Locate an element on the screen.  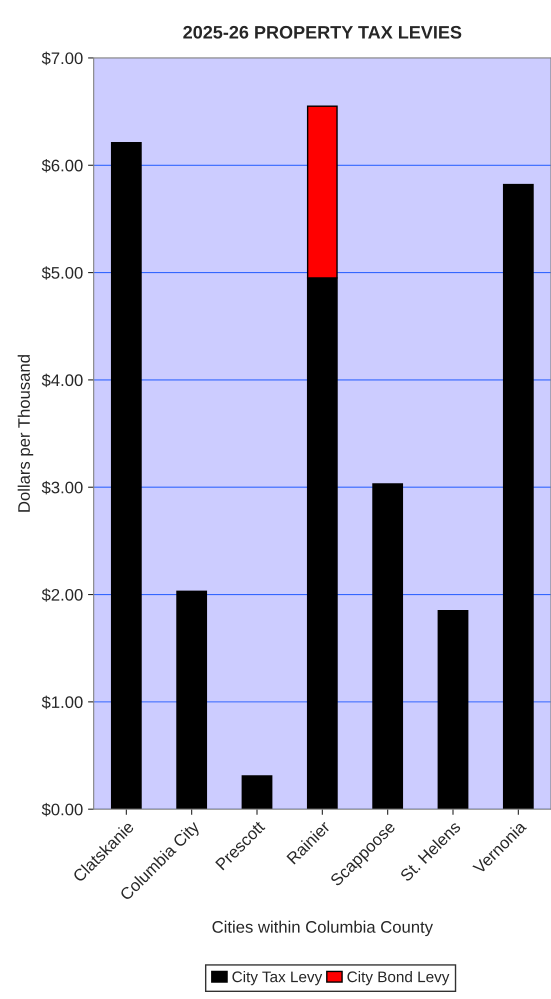
y-tick-label: $6.00 is located at coordinates (62, 165).